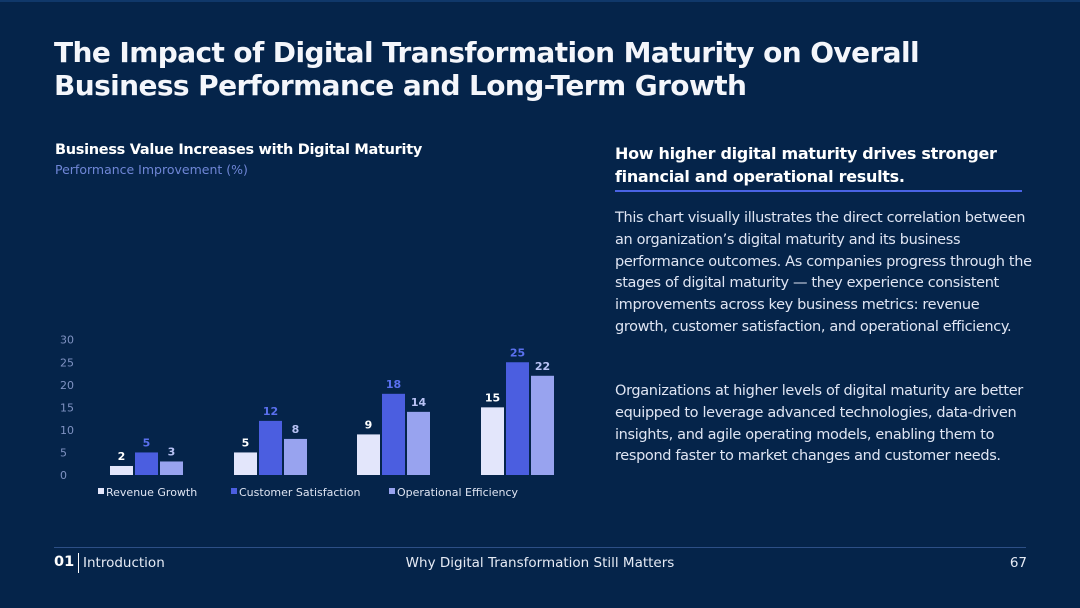  Describe the element at coordinates (542, 366) in the screenshot. I see `data-label: 22` at that location.